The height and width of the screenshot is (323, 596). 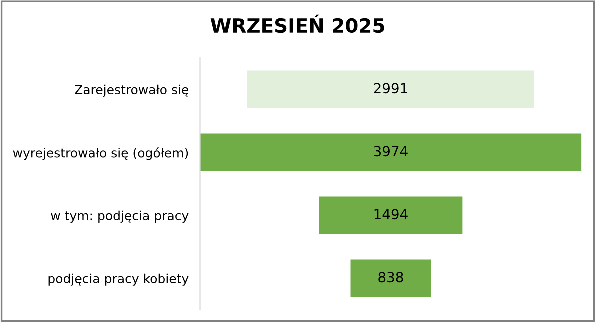 What do you see at coordinates (297, 24) in the screenshot?
I see `text: WRZESIEŃ 2025` at bounding box center [297, 24].